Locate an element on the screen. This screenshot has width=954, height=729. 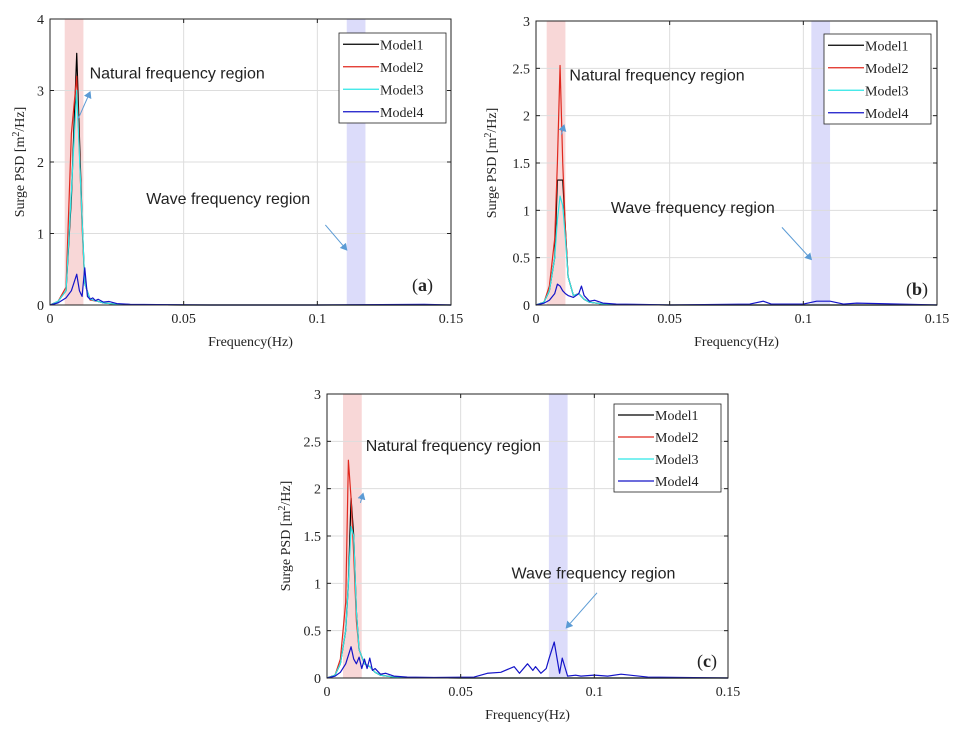
panel-label: (b) is located at coordinates (917, 289).